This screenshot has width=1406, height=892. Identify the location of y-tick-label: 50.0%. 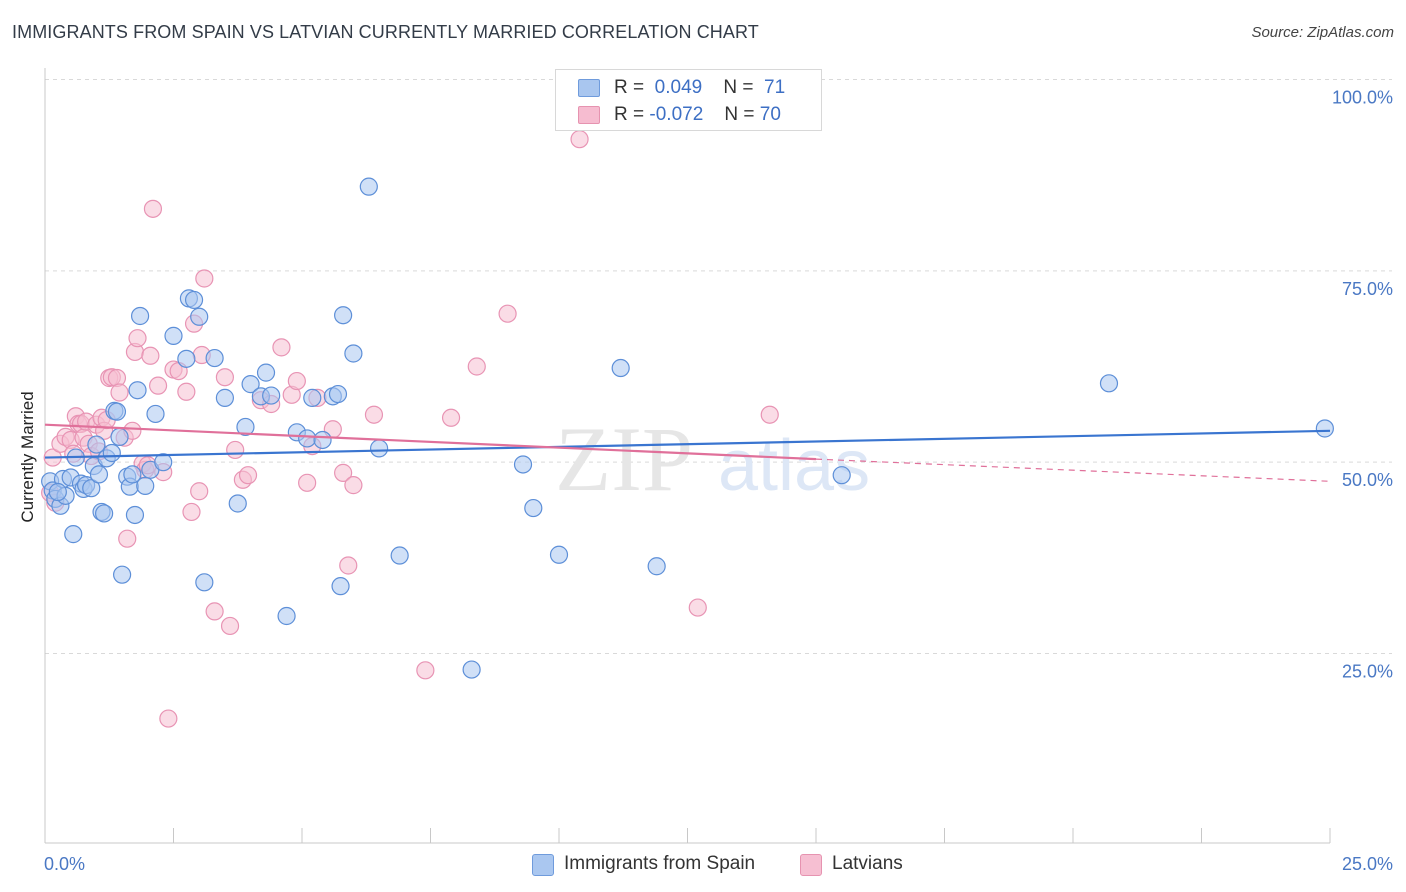
(1367, 480).